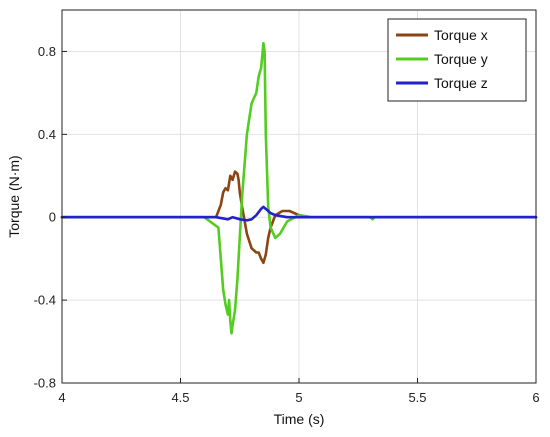 This screenshot has height=437, width=550. Describe the element at coordinates (52, 217) in the screenshot. I see `y-tick-label: 0` at that location.